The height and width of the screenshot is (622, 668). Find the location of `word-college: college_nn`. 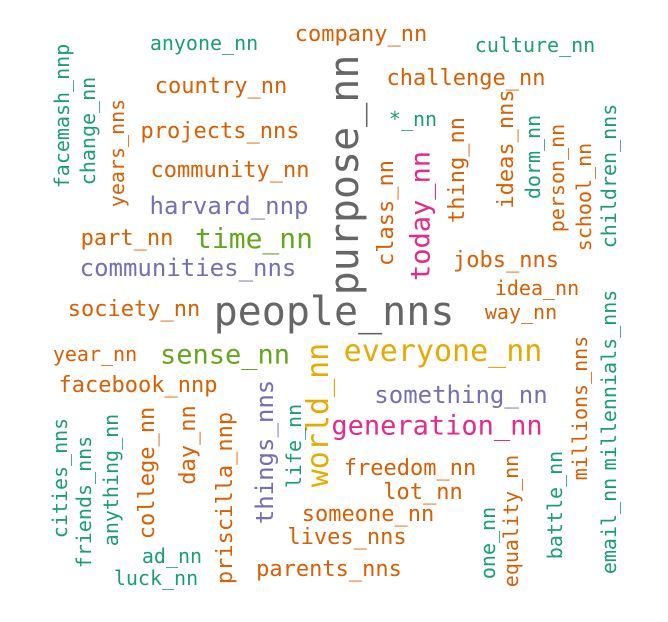

word-college: college_nn is located at coordinates (147, 473).